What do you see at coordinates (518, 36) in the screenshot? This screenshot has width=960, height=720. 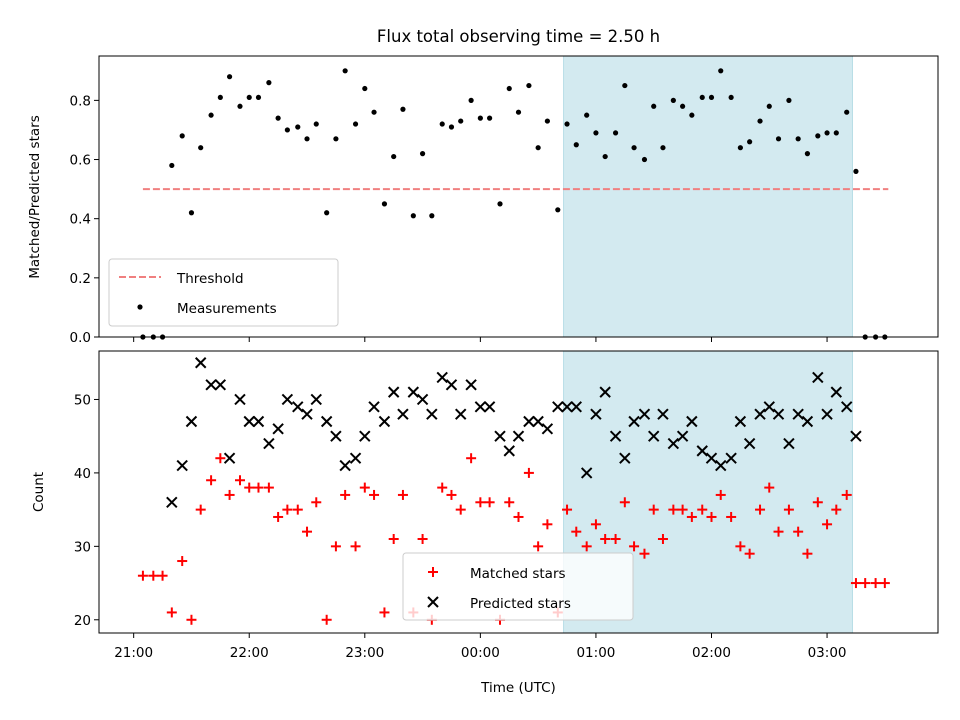 I see `chart-title: Flux total observing time = 2.50 h` at bounding box center [518, 36].